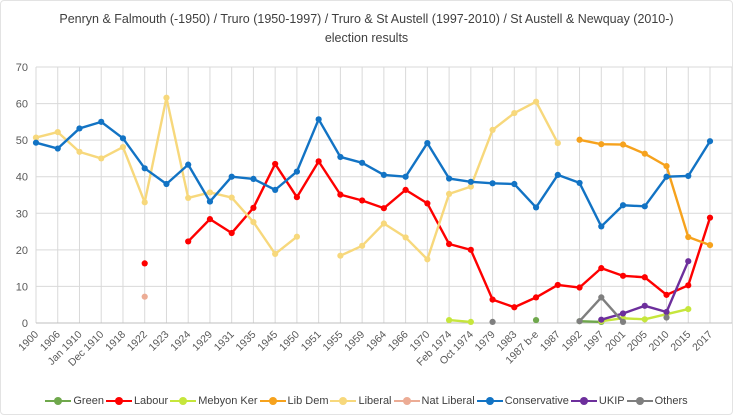 This screenshot has height=415, width=733. Describe the element at coordinates (272, 401) in the screenshot. I see `legend-marker-lib-dem-icon` at that location.